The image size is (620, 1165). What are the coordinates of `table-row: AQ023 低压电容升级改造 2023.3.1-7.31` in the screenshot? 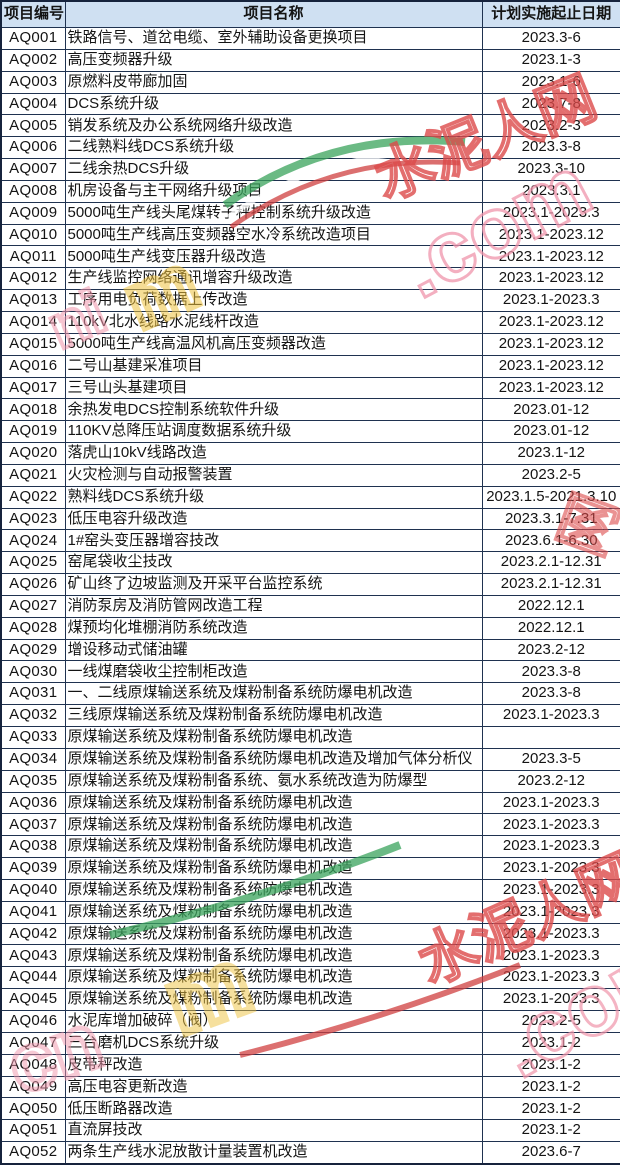 It's located at (310, 519).